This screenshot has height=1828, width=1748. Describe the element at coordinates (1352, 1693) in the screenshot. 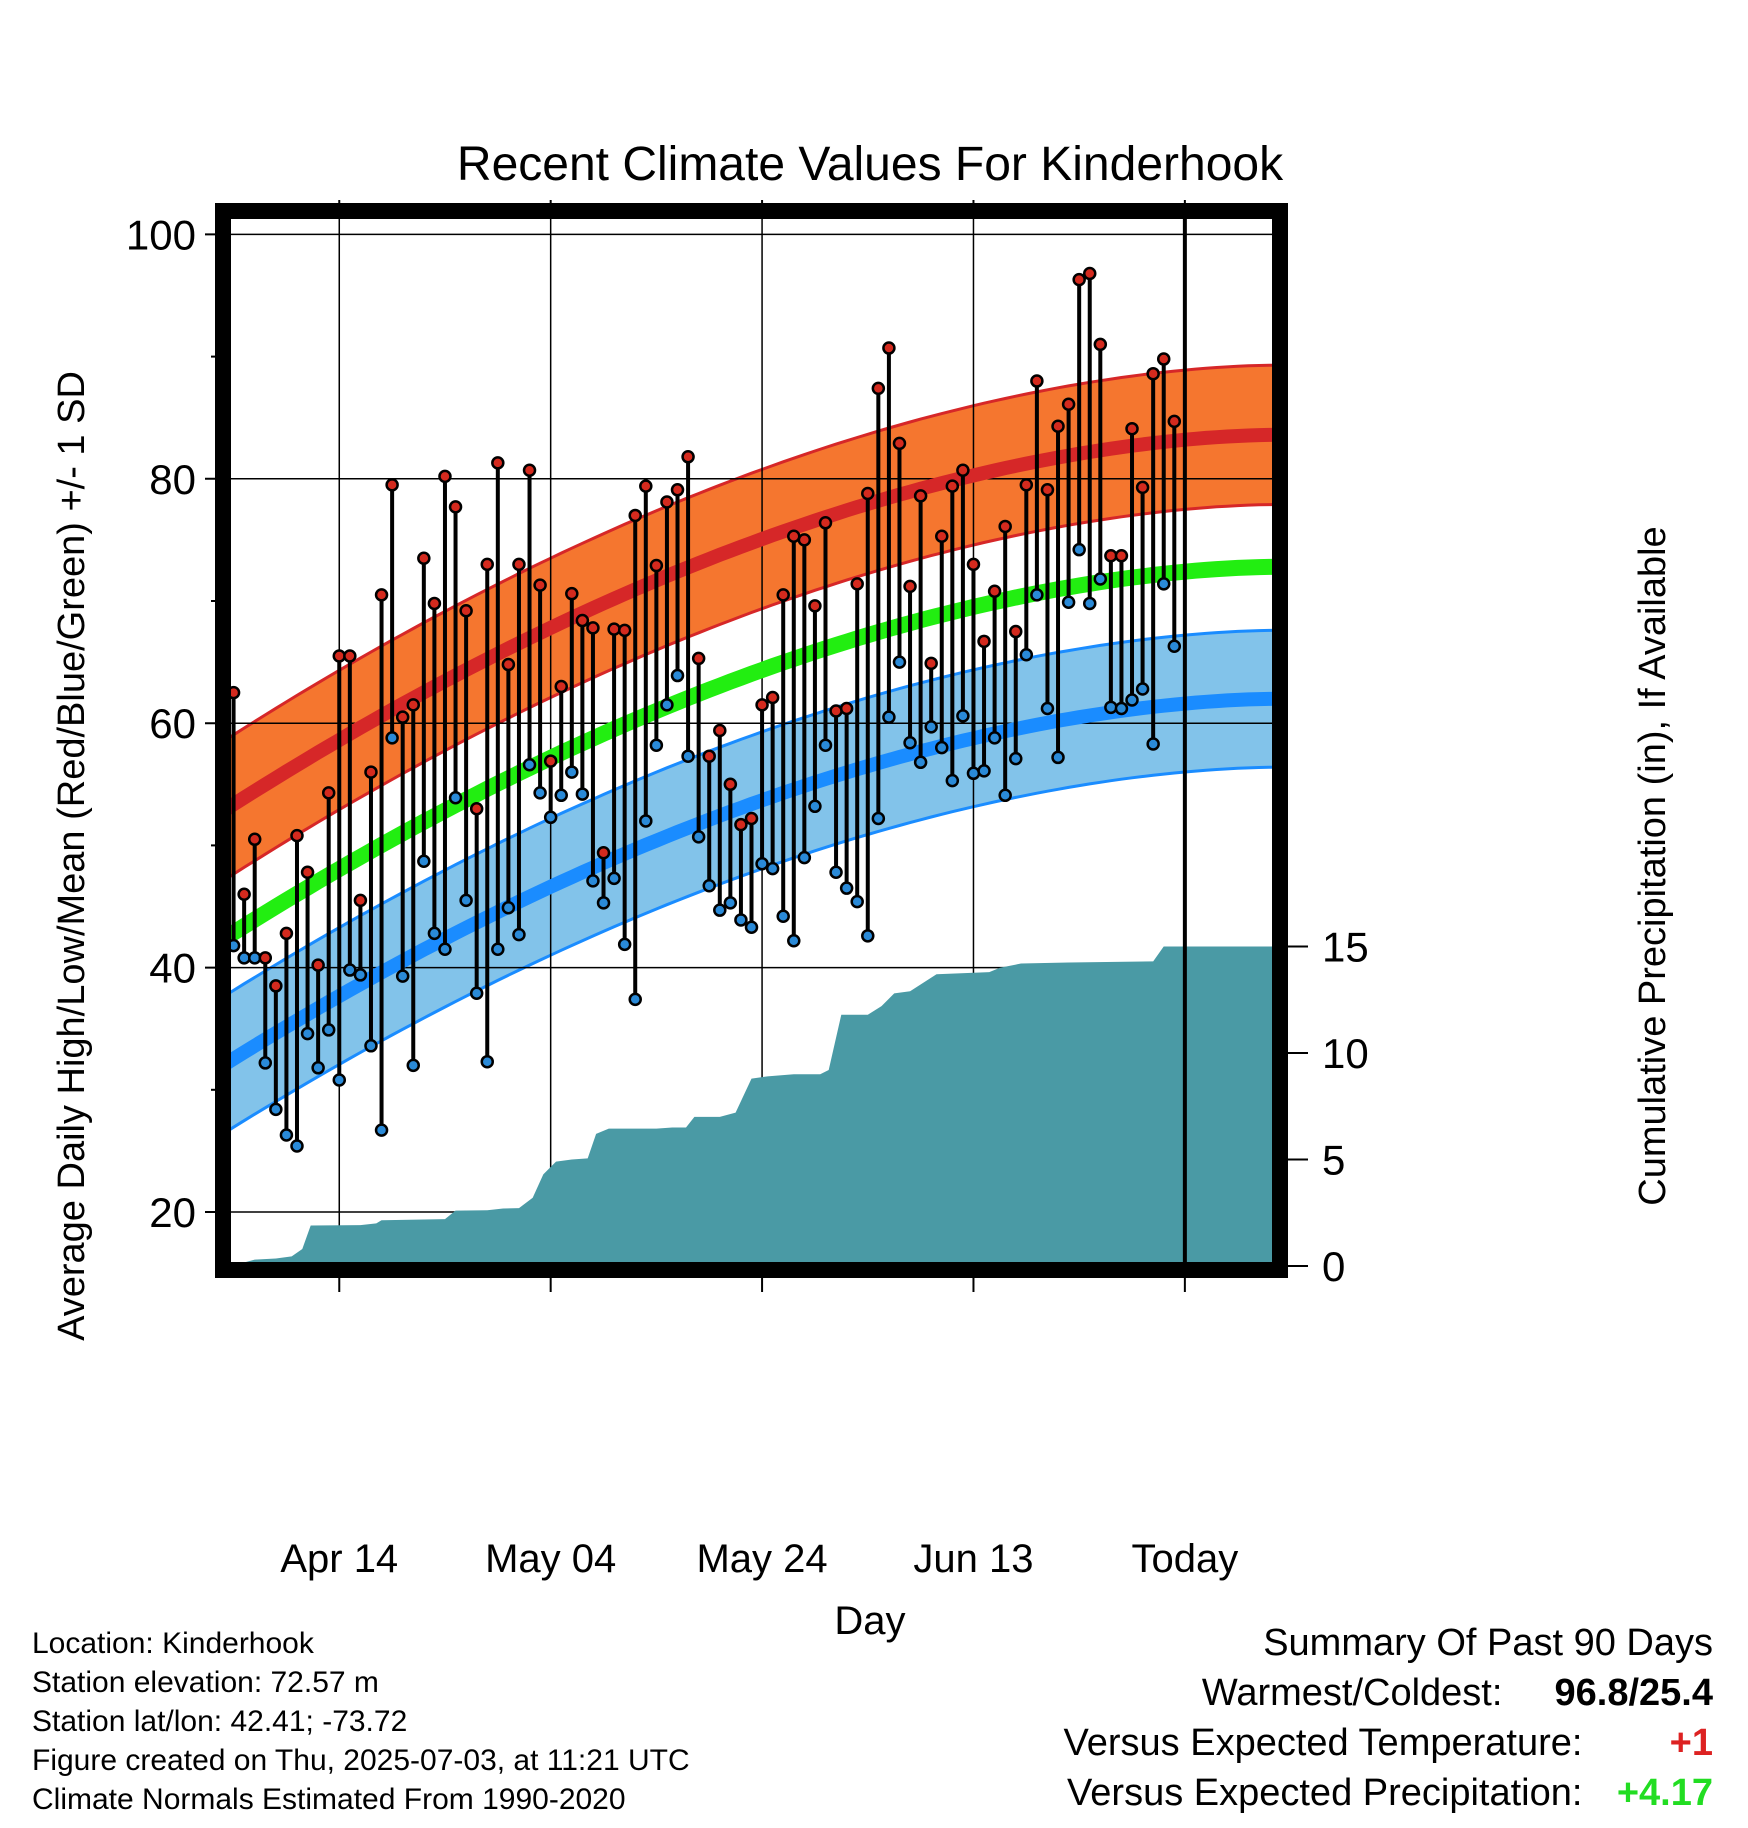

I see `warm-cold-label: Warmest/Coldest:` at that location.